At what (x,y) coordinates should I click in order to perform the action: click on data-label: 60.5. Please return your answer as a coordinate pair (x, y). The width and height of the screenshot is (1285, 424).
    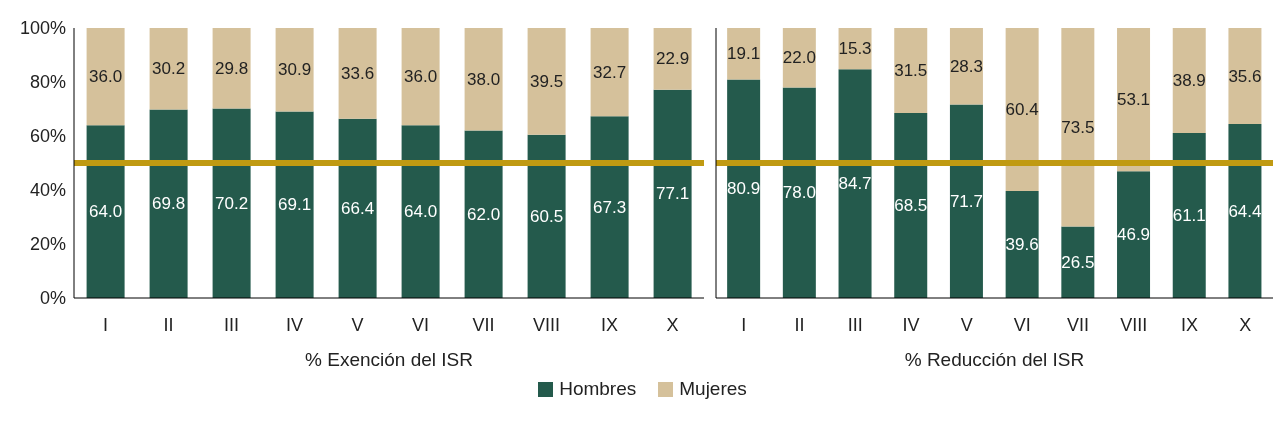
    Looking at the image, I should click on (547, 216).